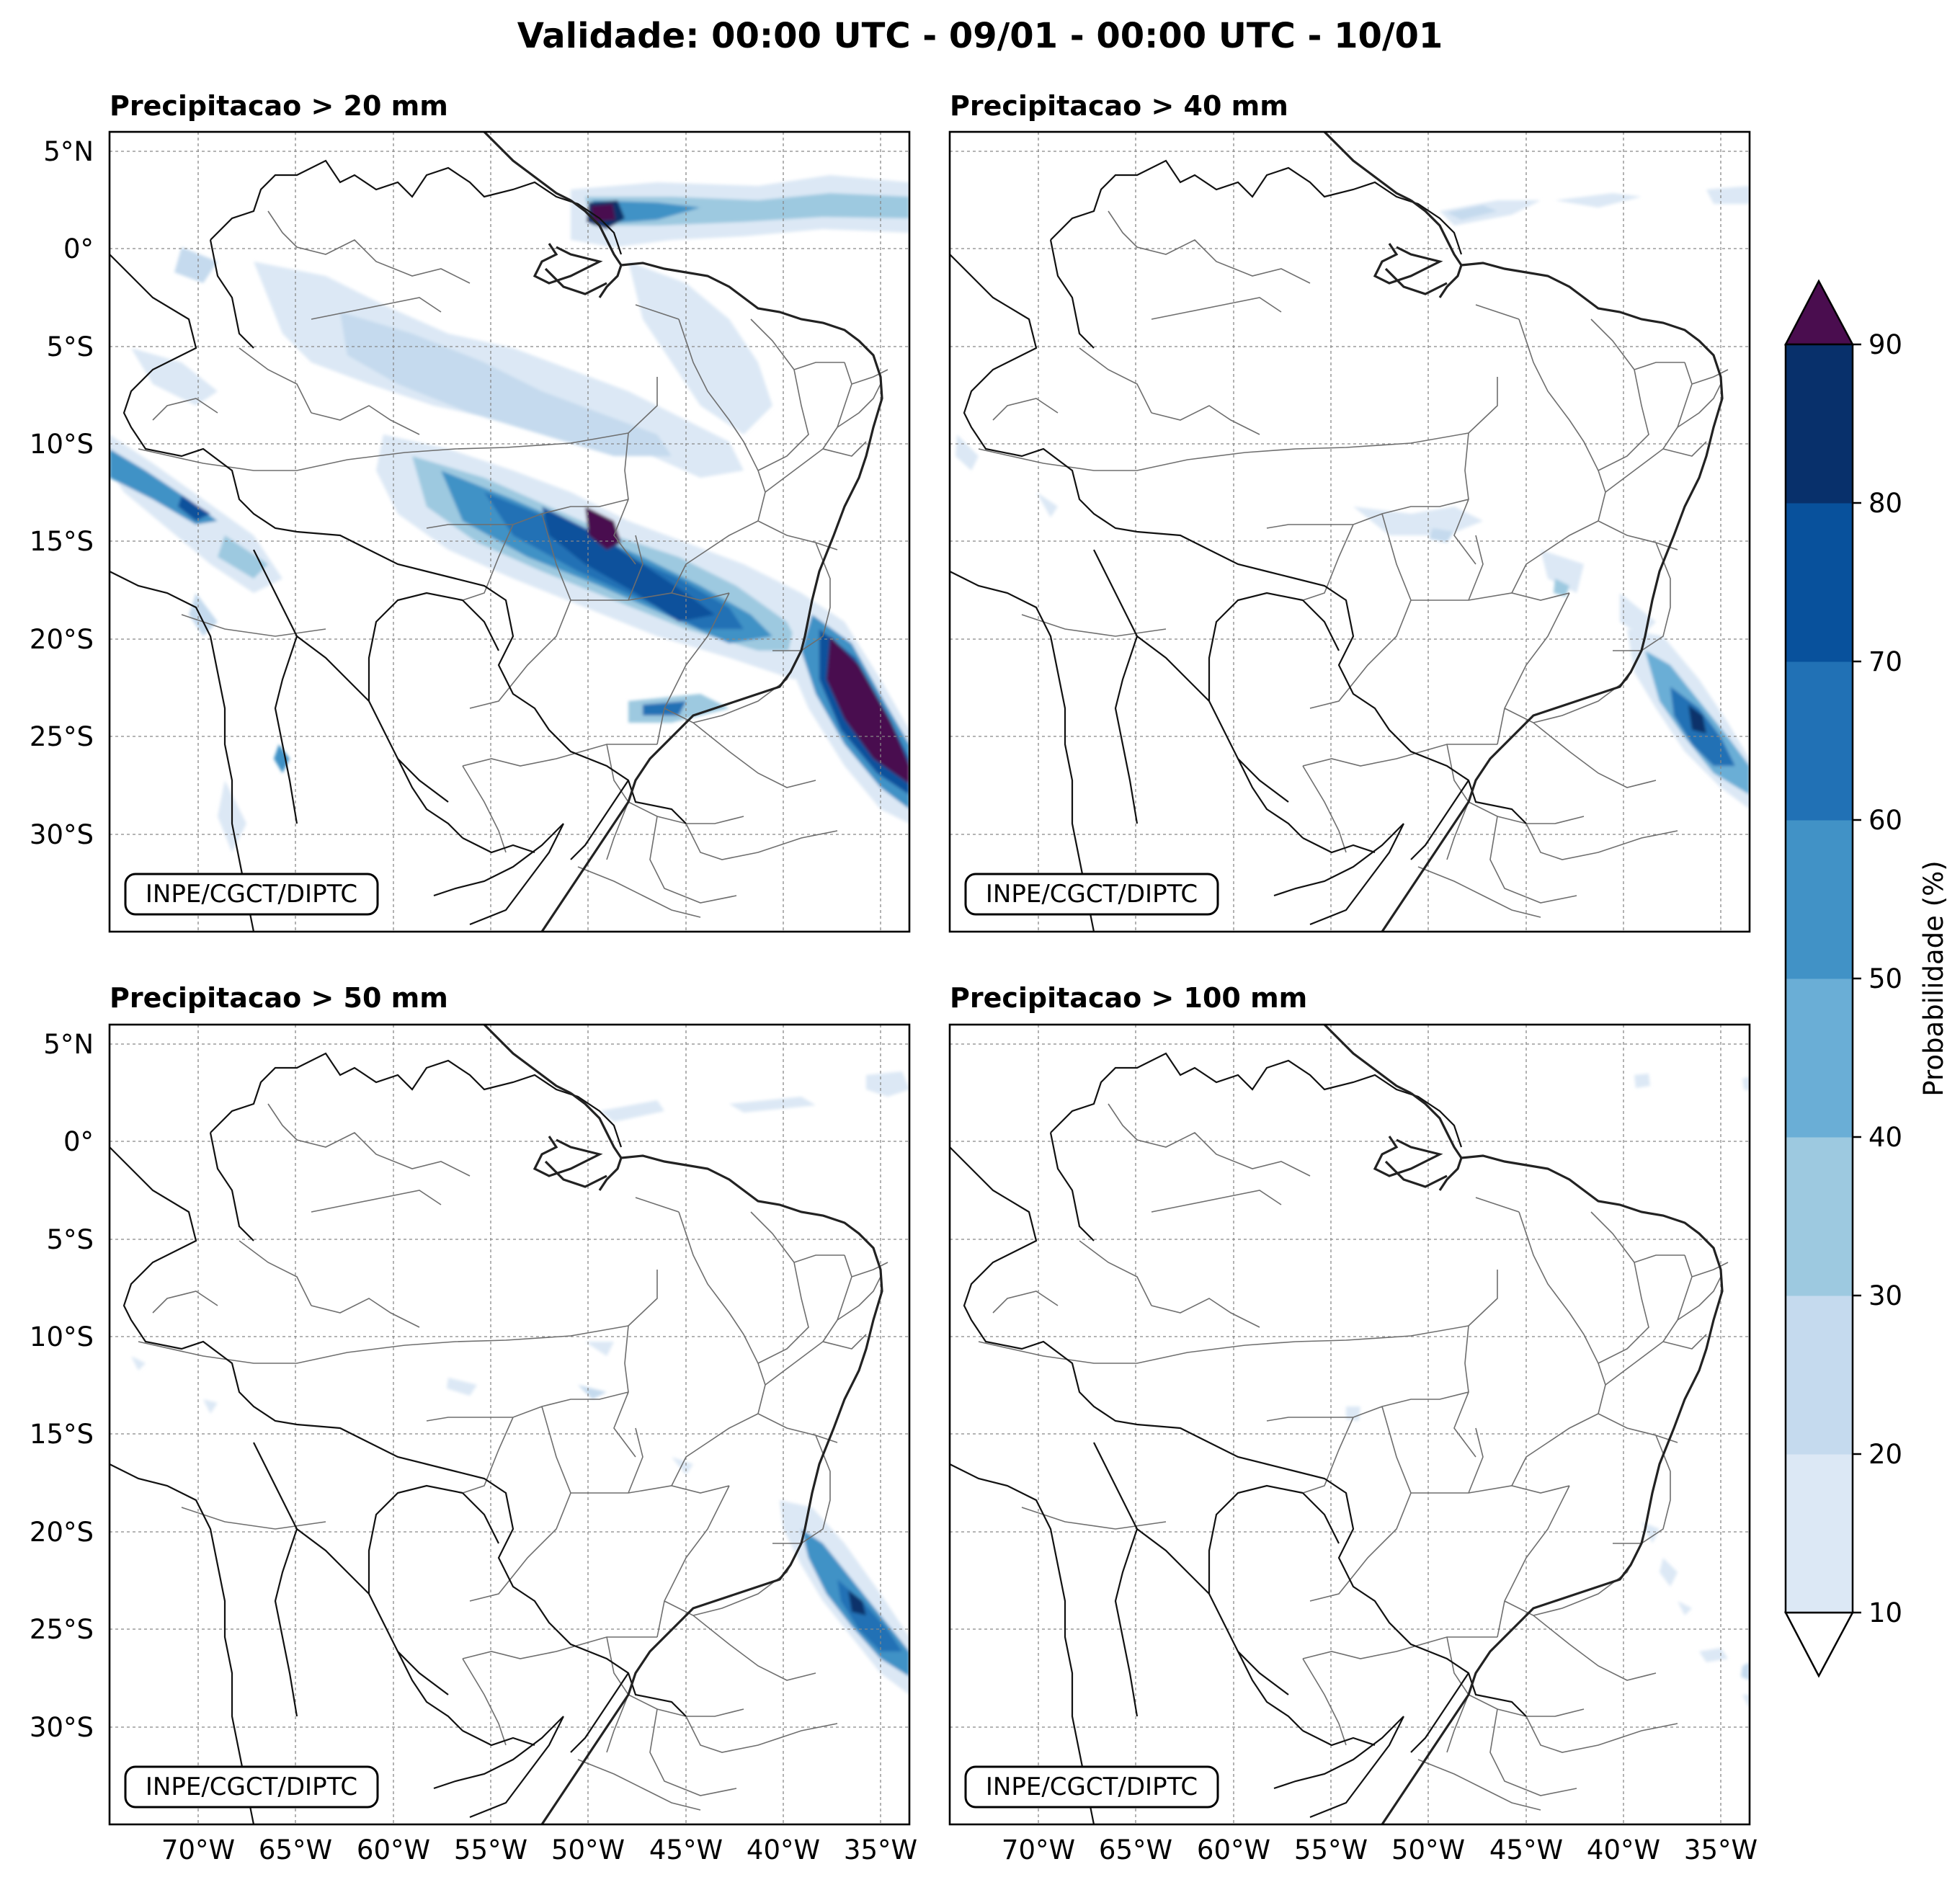 This screenshot has height=1877, width=1960. What do you see at coordinates (1885, 1137) in the screenshot?
I see `colorbar-tick-label: 40` at bounding box center [1885, 1137].